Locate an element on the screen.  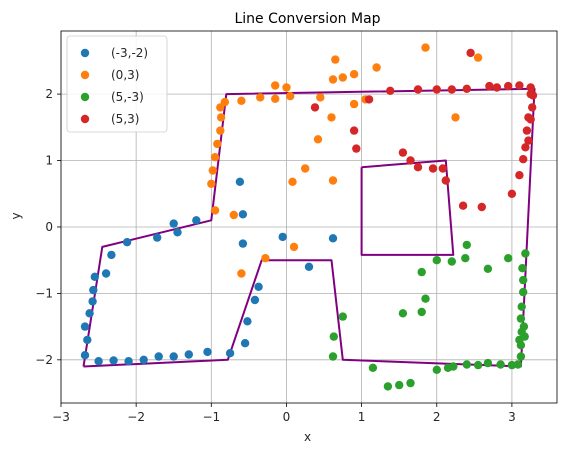
x-tick-label: 3 is located at coordinates (512, 417).